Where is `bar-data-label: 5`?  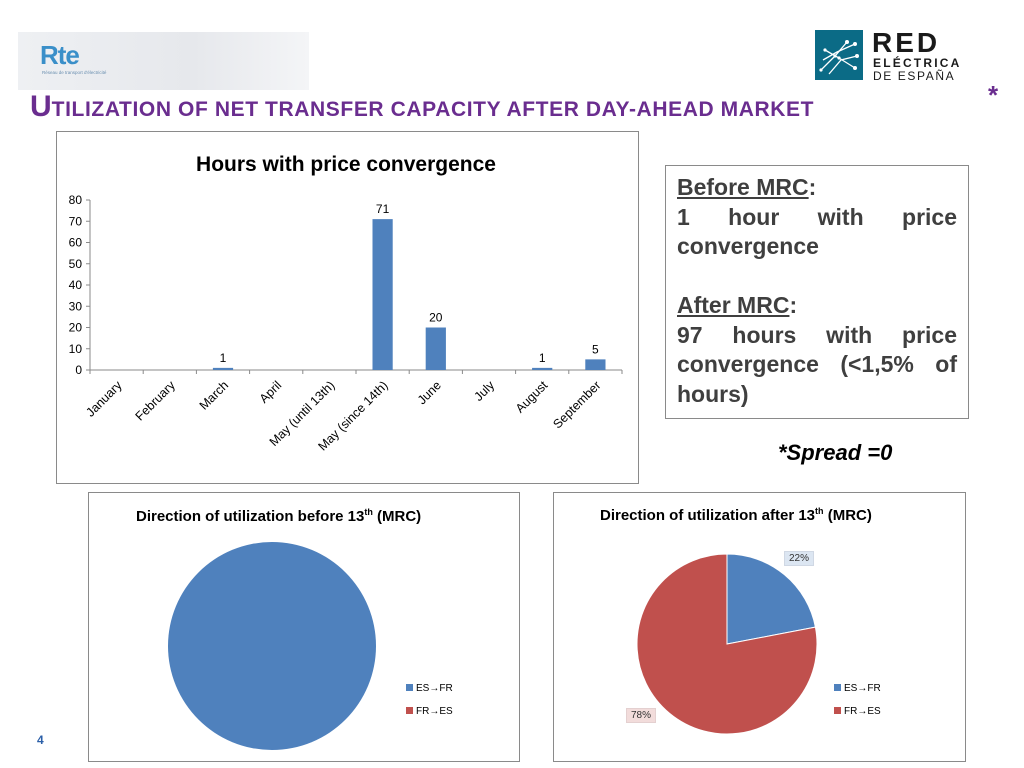 bar-data-label: 5 is located at coordinates (595, 349).